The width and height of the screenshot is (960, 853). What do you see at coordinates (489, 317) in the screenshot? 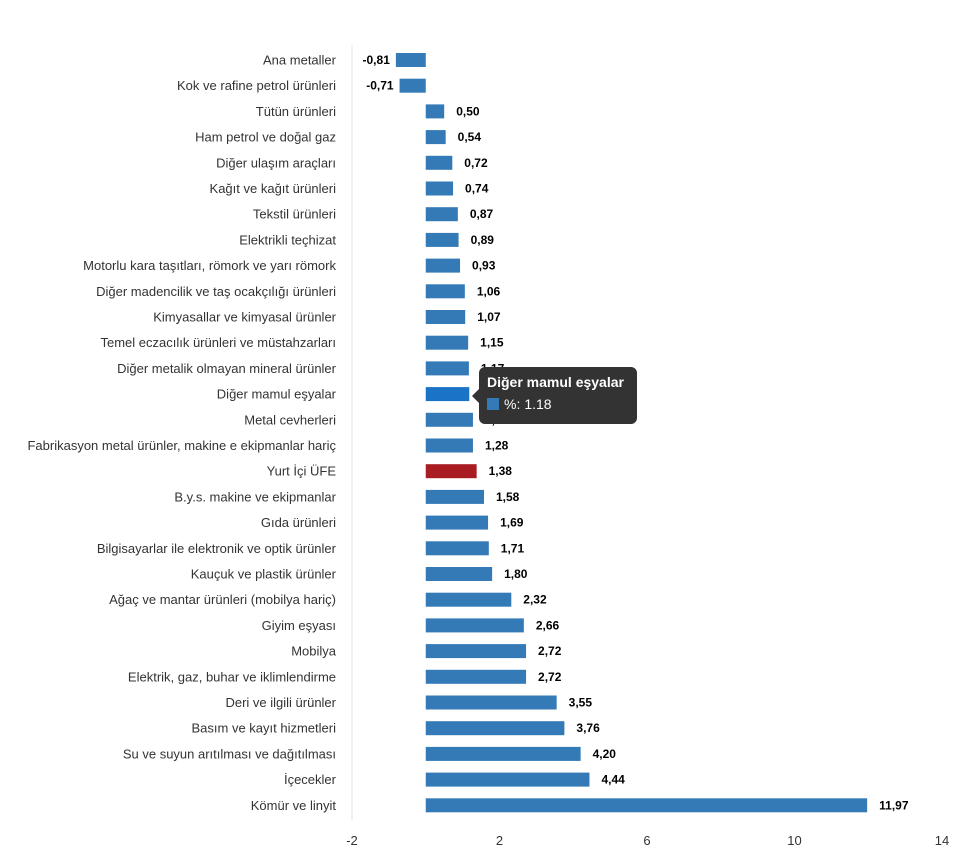
I see `value-label: 1,07` at bounding box center [489, 317].